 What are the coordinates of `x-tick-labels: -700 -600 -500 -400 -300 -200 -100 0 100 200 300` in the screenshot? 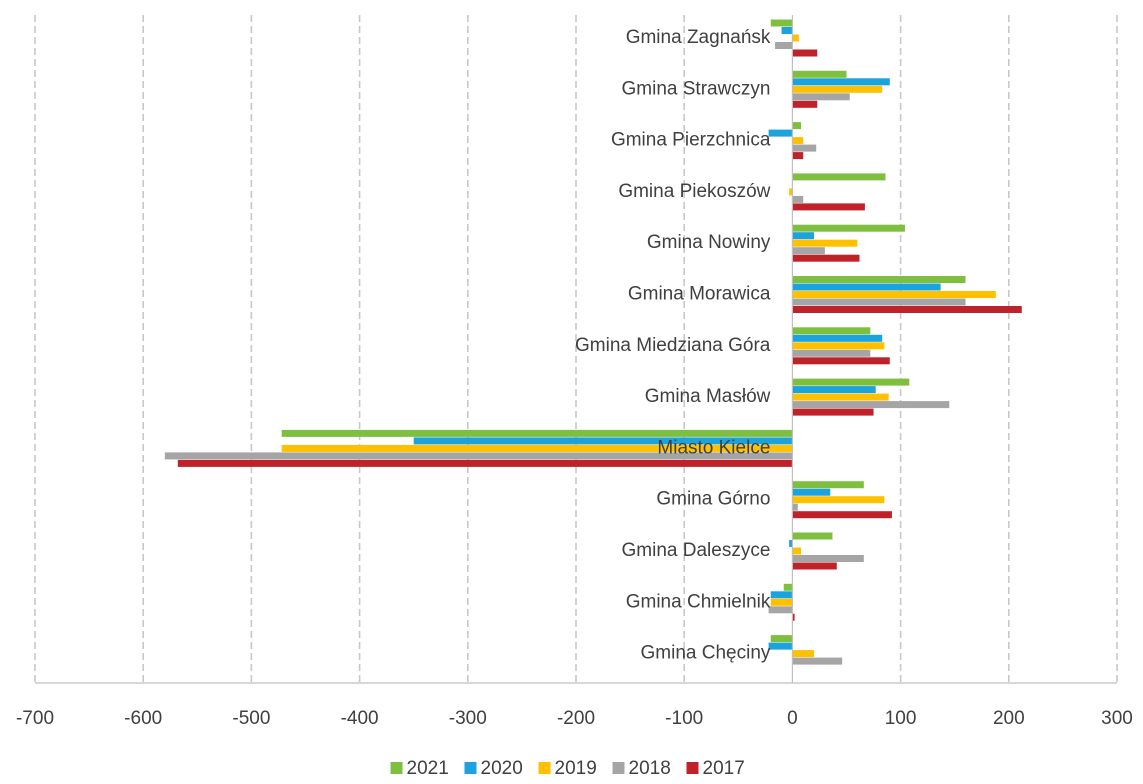 It's located at (574, 718).